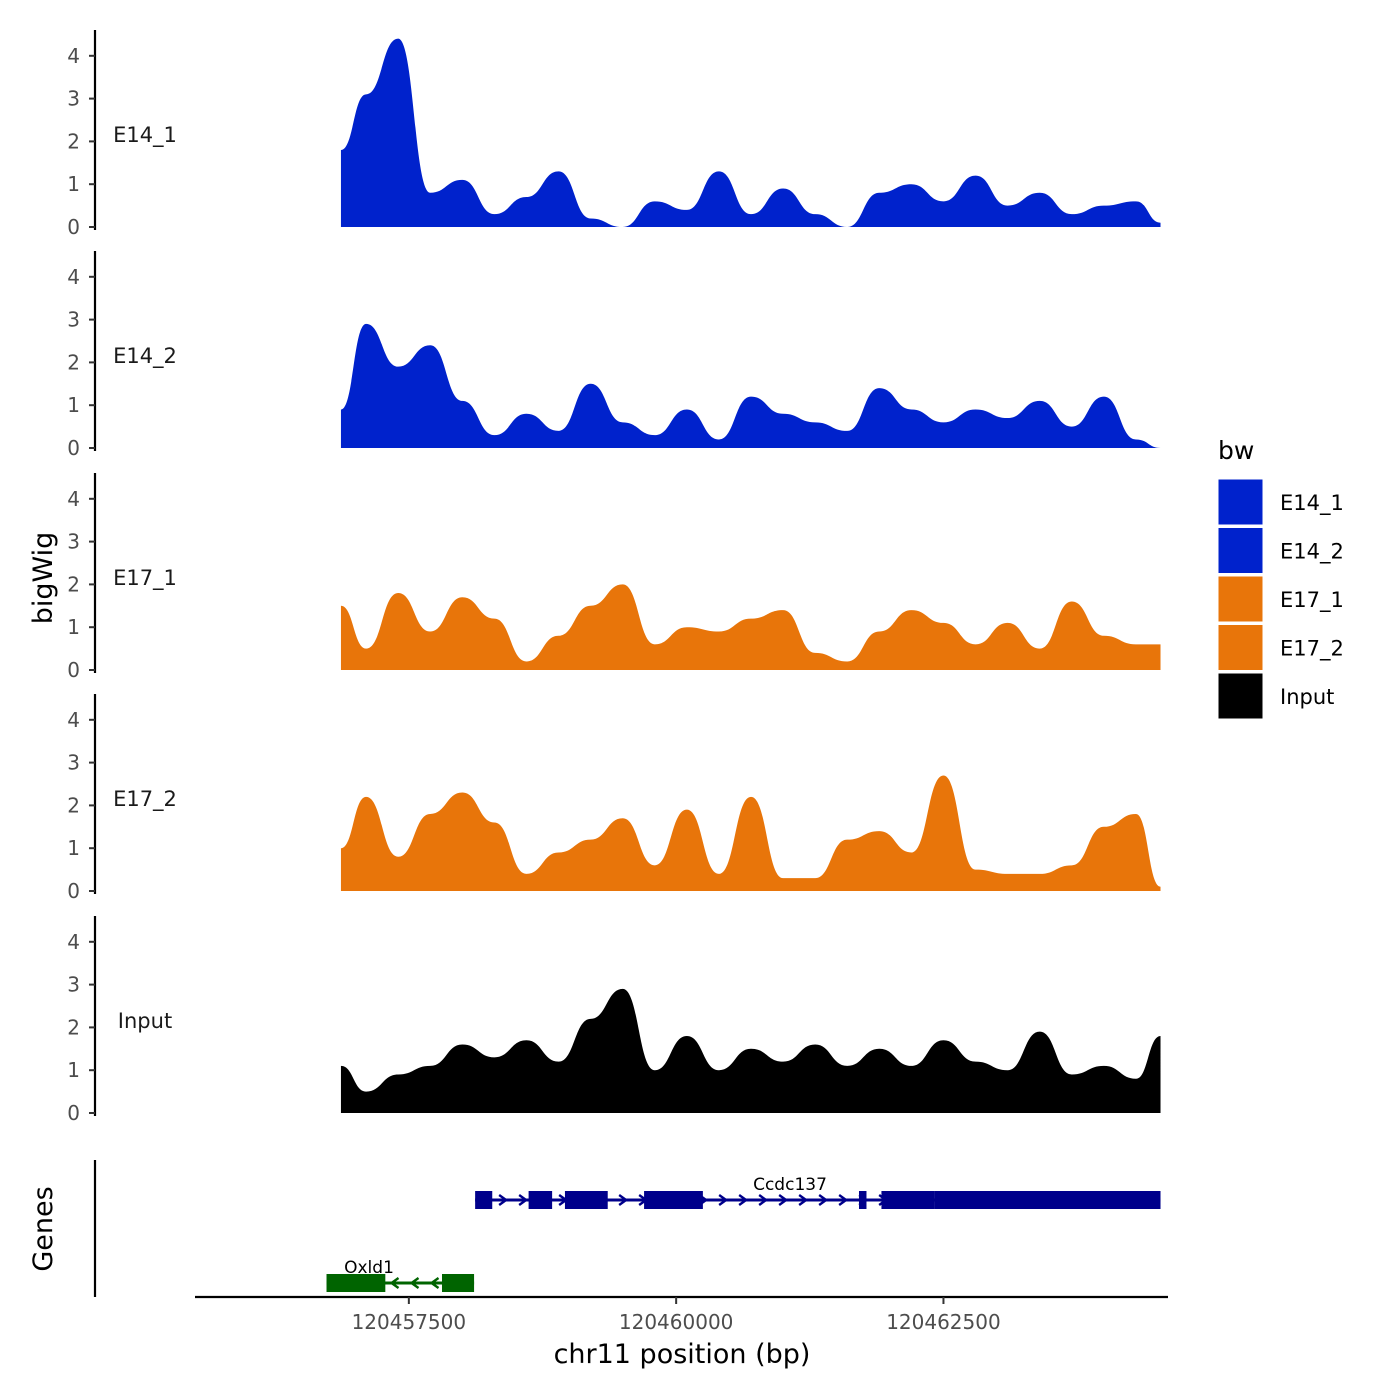  What do you see at coordinates (400, 1275) in the screenshot?
I see `gene-Oxld1: Oxld1` at bounding box center [400, 1275].